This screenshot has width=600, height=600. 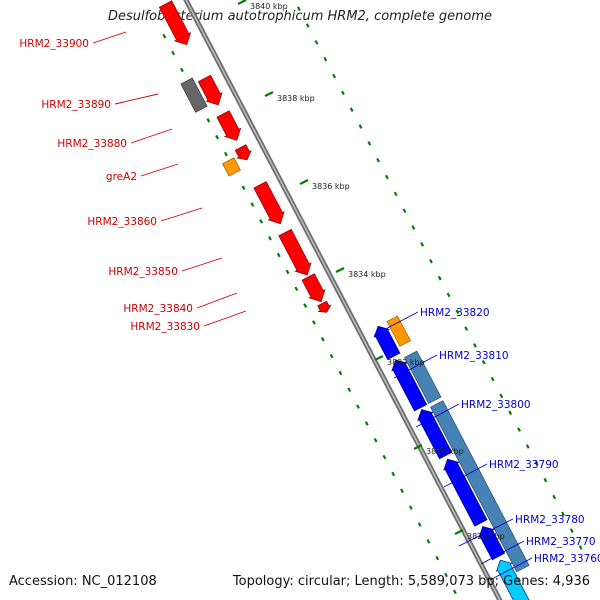 I want to click on gene-label-HRM2_33780: HRM2_33780, so click(x=550, y=520).